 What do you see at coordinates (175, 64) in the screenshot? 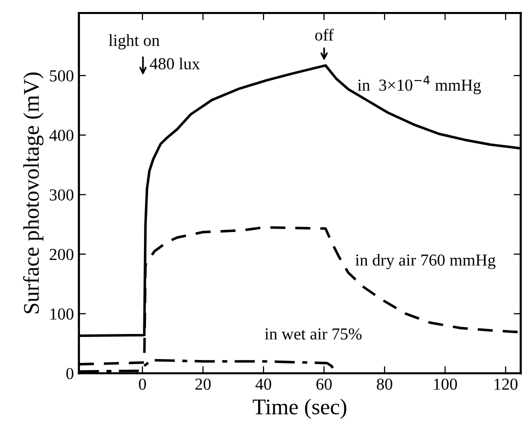
I see `annotation: 480 lux` at bounding box center [175, 64].